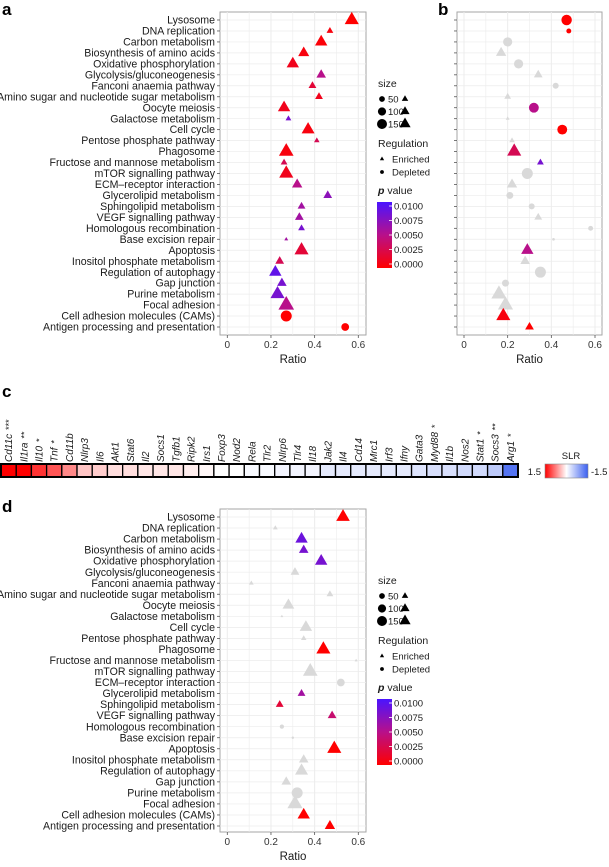 This screenshot has height=867, width=609. Describe the element at coordinates (408, 733) in the screenshot. I see `colorbar-tick-label: 0.0050` at that location.